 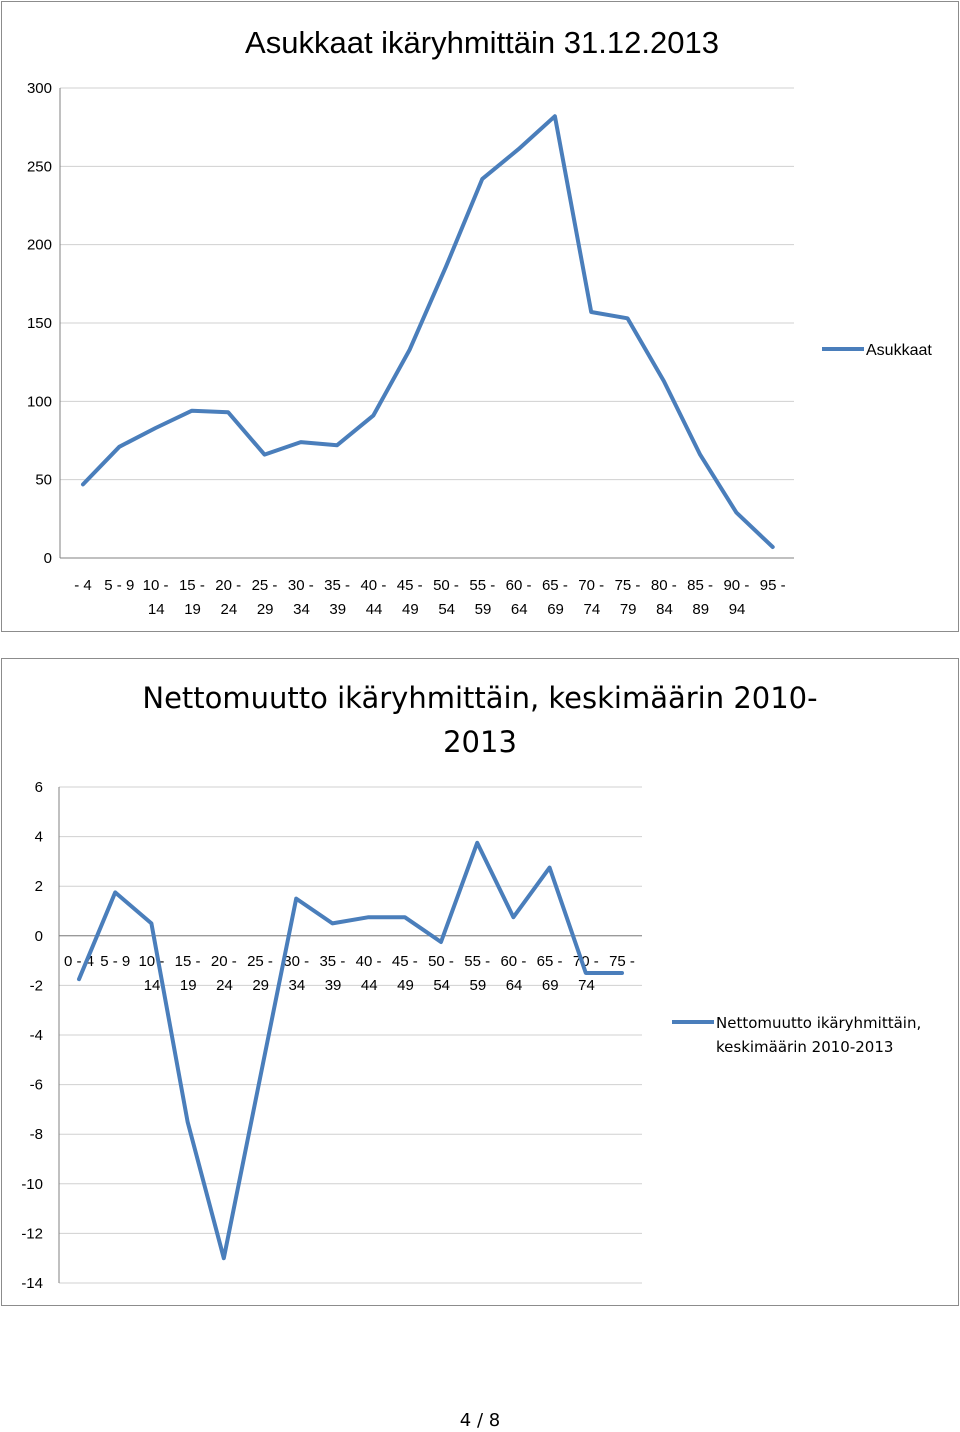 I want to click on legend: Asukkaat, so click(x=877, y=350).